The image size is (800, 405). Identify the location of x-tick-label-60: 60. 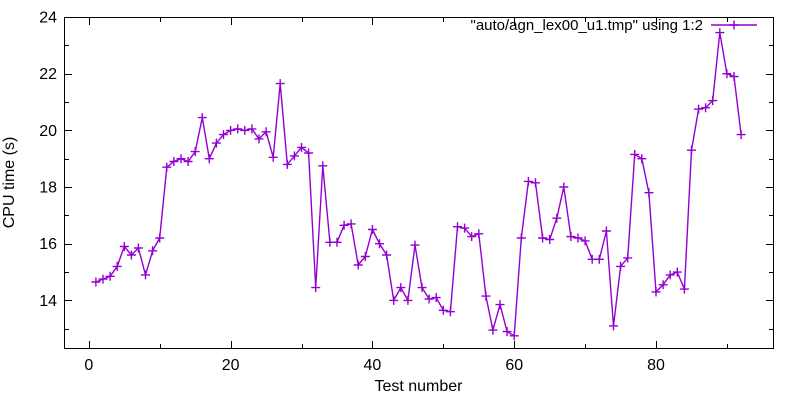
(514, 365).